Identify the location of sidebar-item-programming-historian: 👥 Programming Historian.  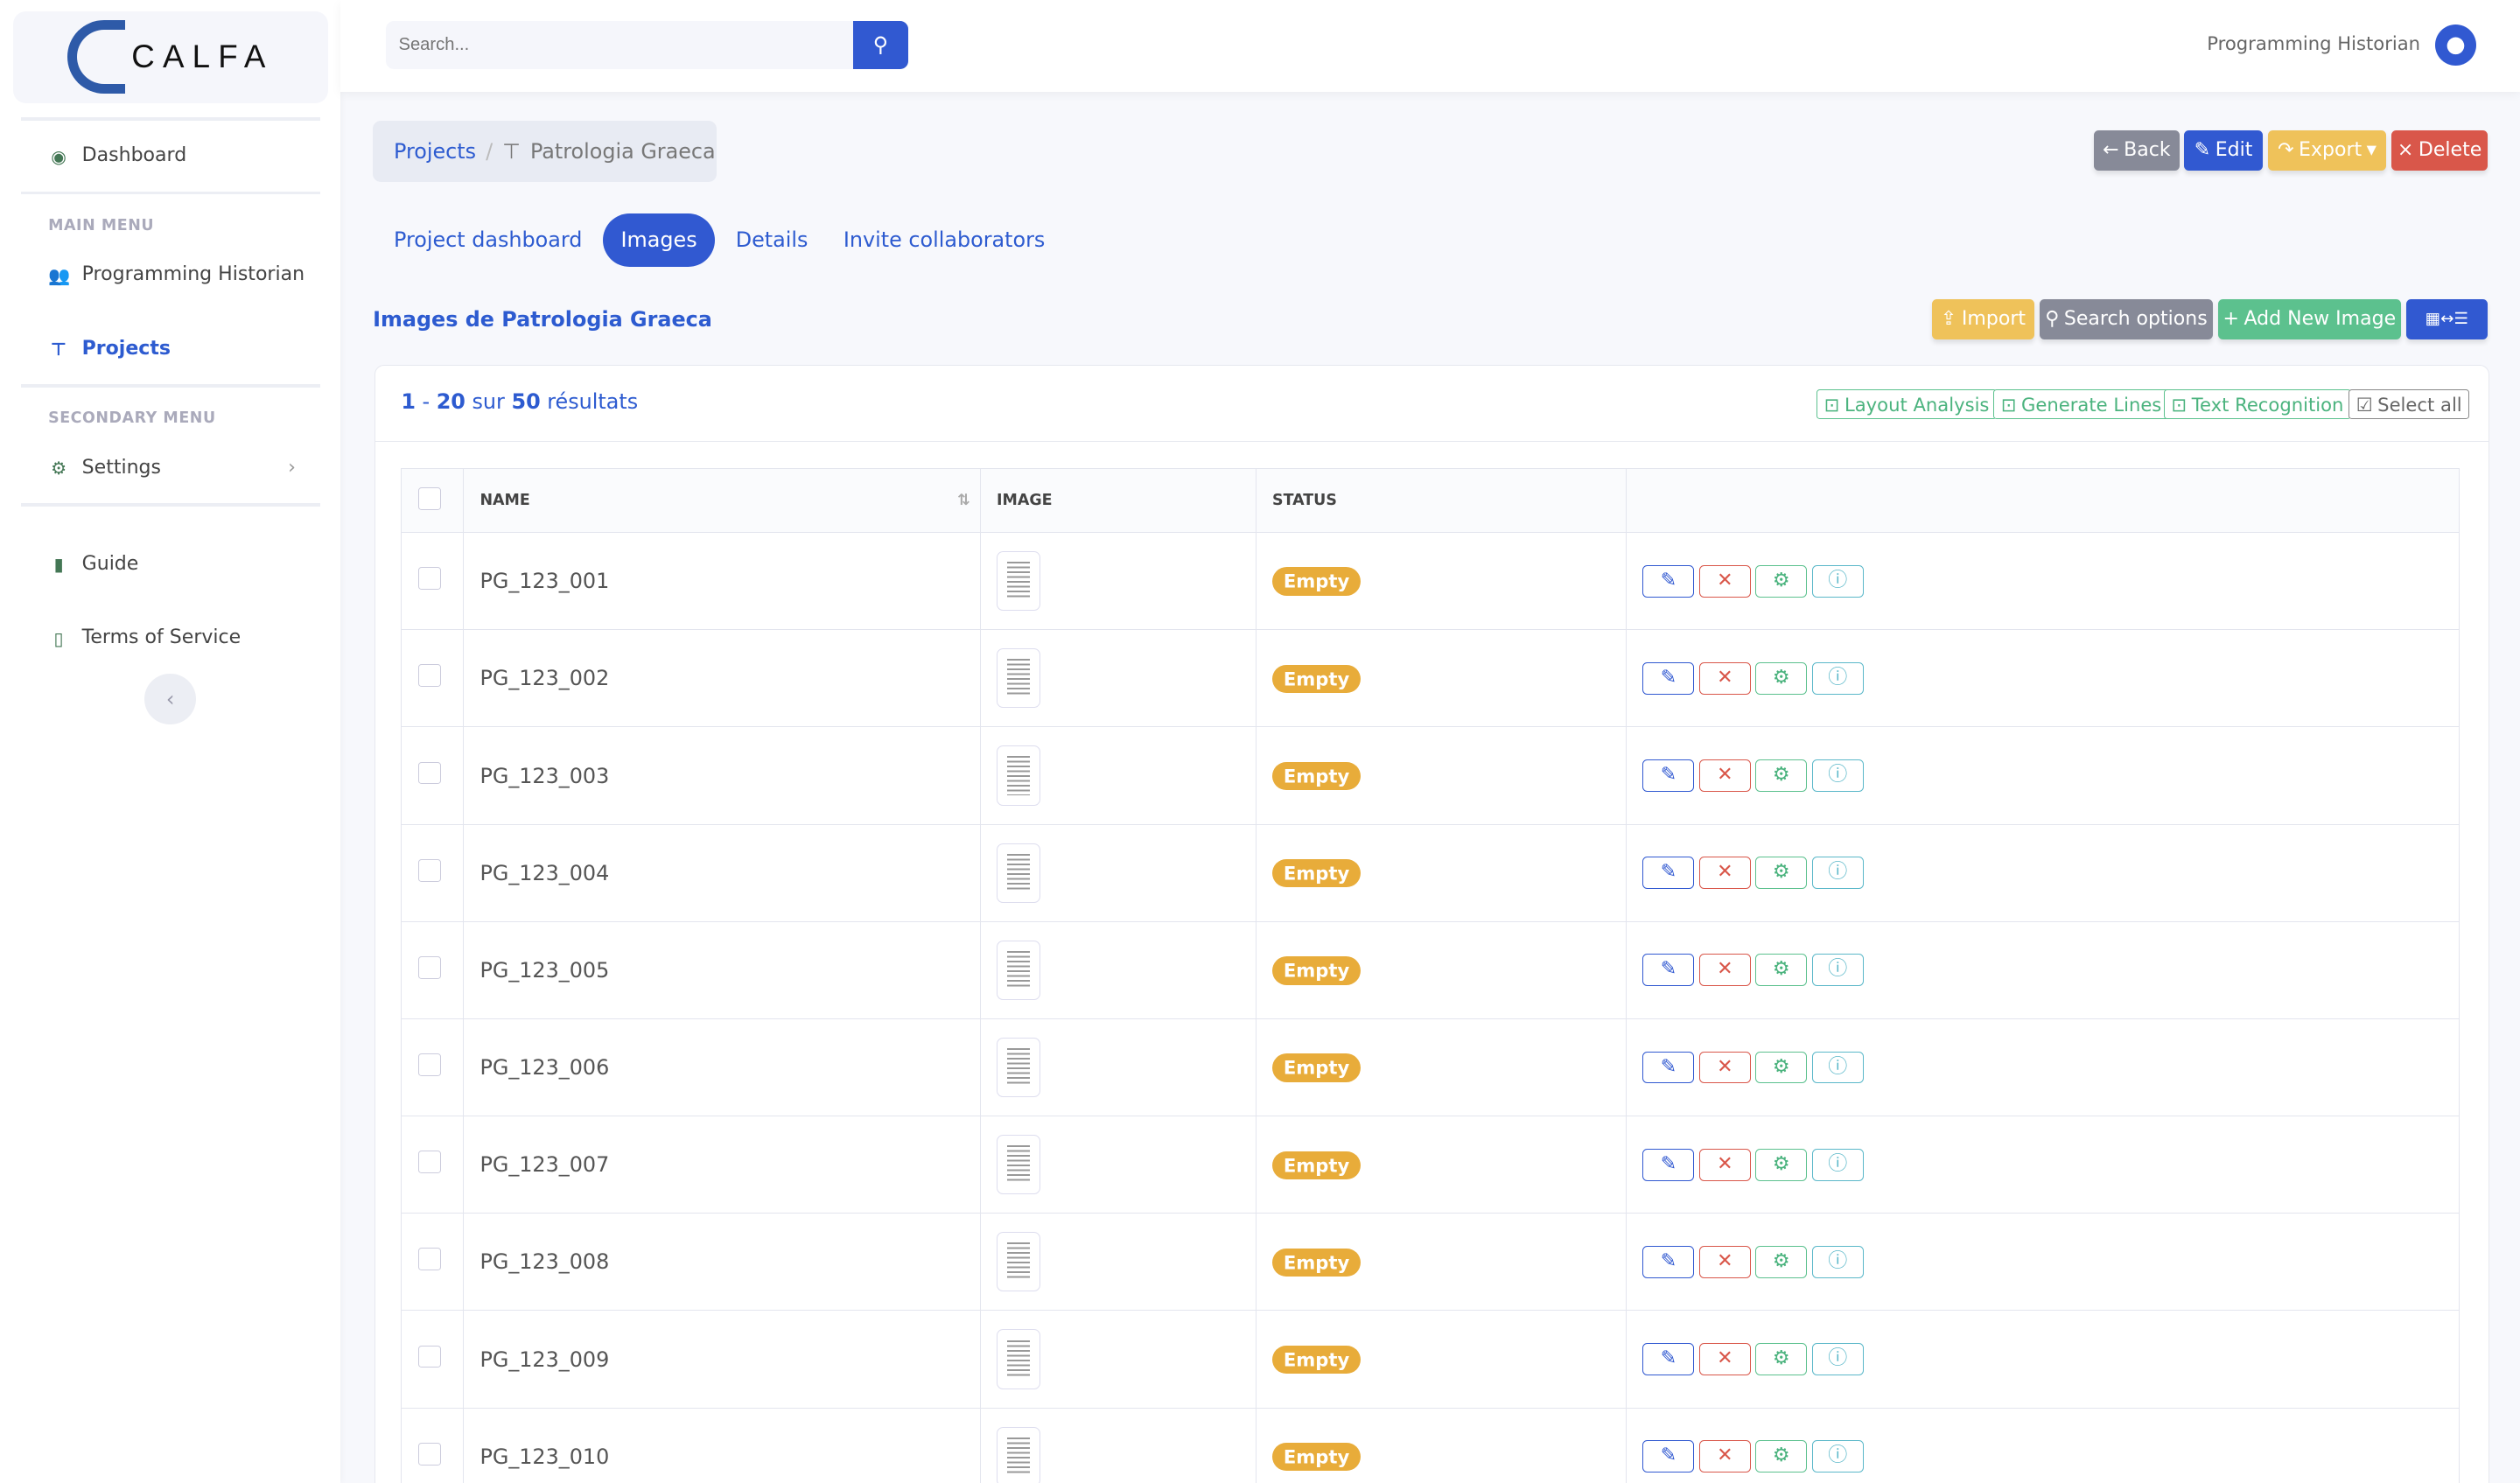
(176, 274).